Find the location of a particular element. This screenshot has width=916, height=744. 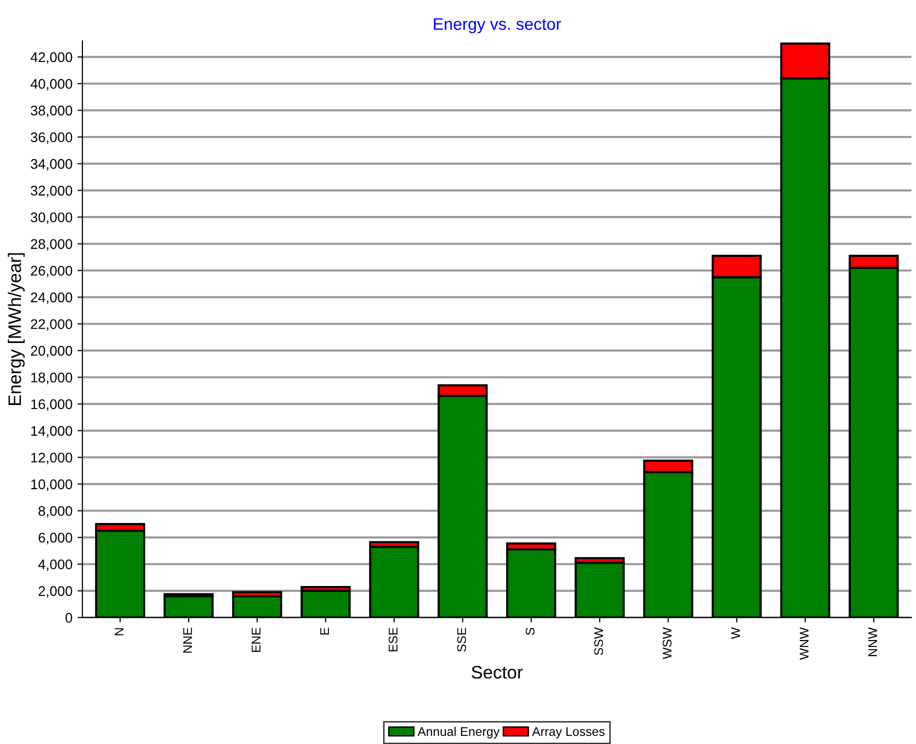

y-tick-label: 0 is located at coordinates (69, 617).